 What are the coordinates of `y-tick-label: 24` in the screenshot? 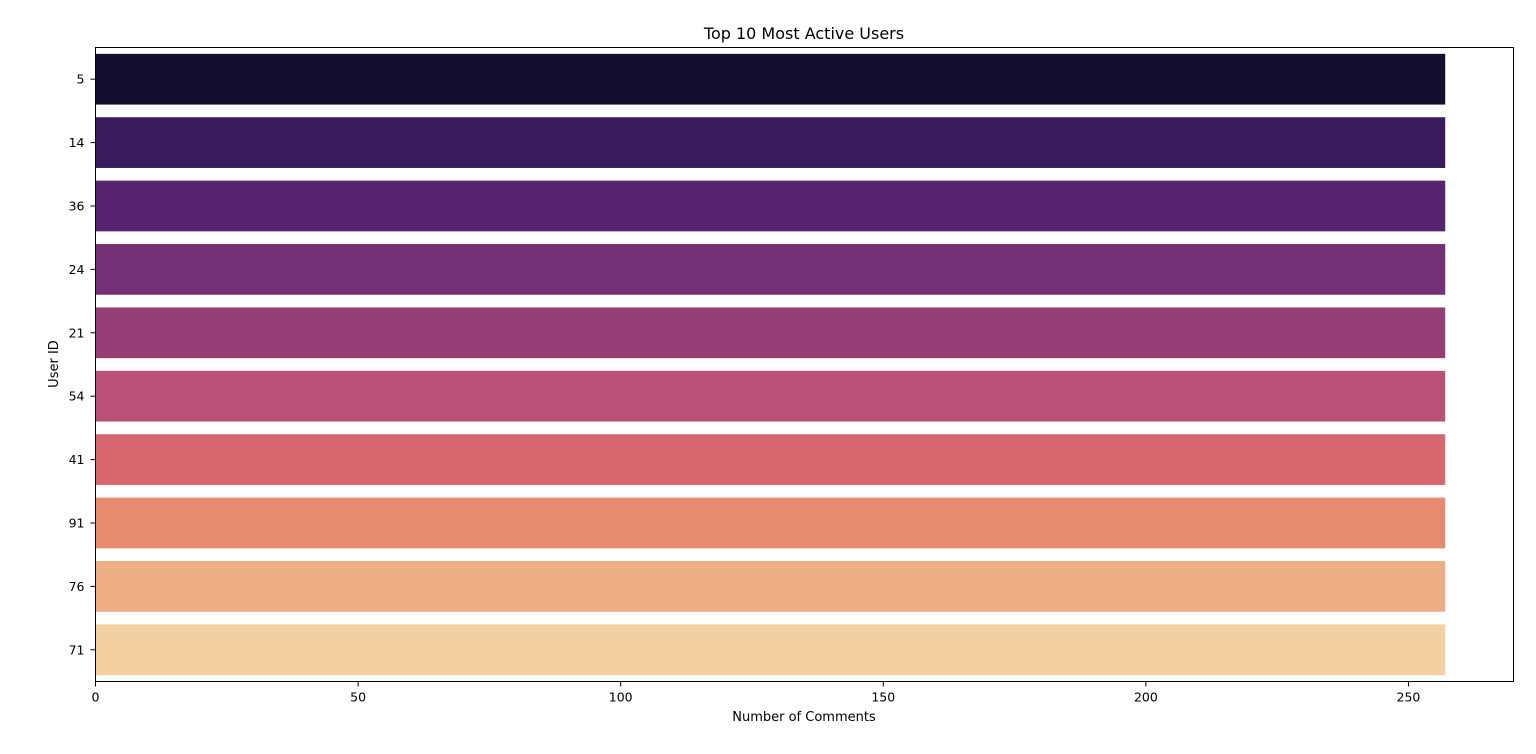 It's located at (77, 269).